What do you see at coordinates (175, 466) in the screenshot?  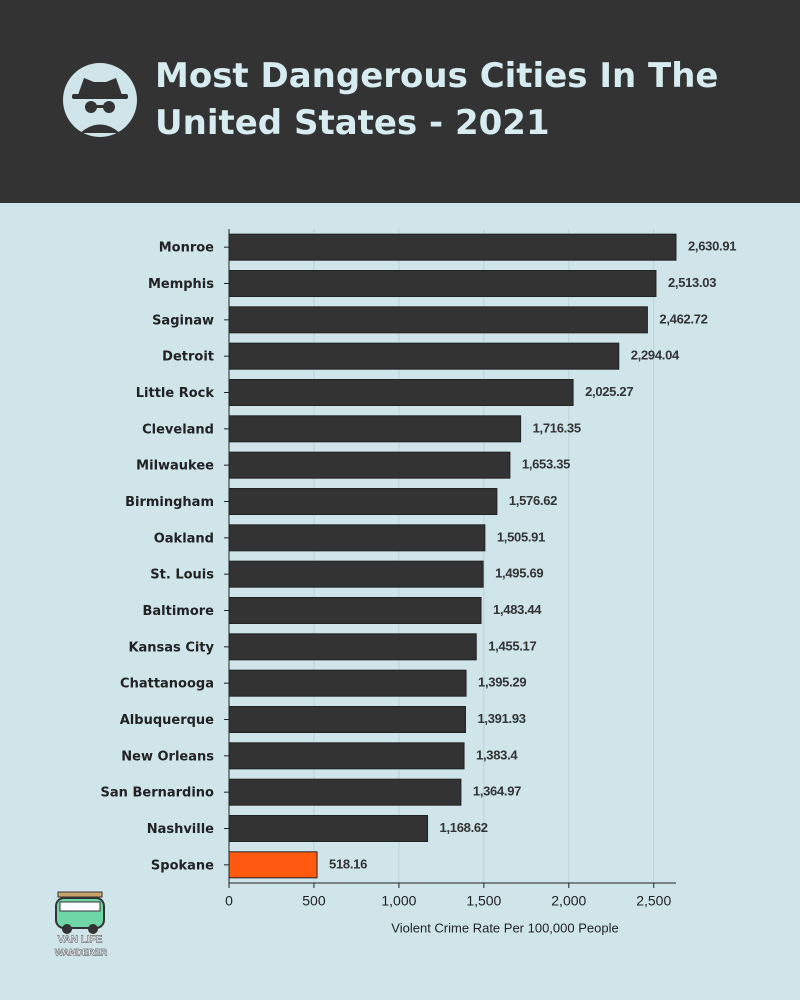 I see `y-tick-label: Milwaukee` at bounding box center [175, 466].